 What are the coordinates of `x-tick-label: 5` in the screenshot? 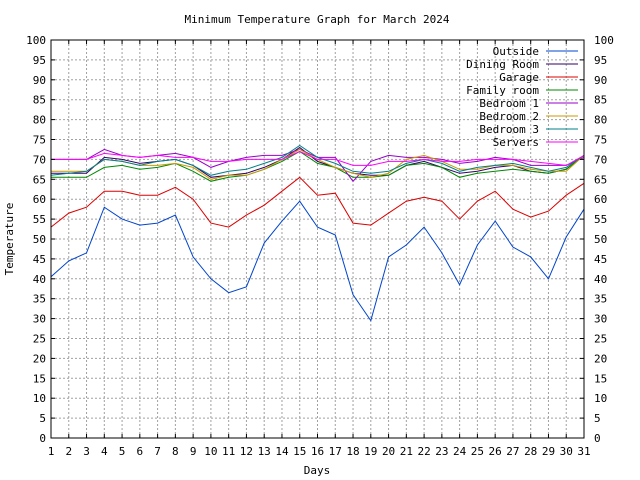 It's located at (122, 451).